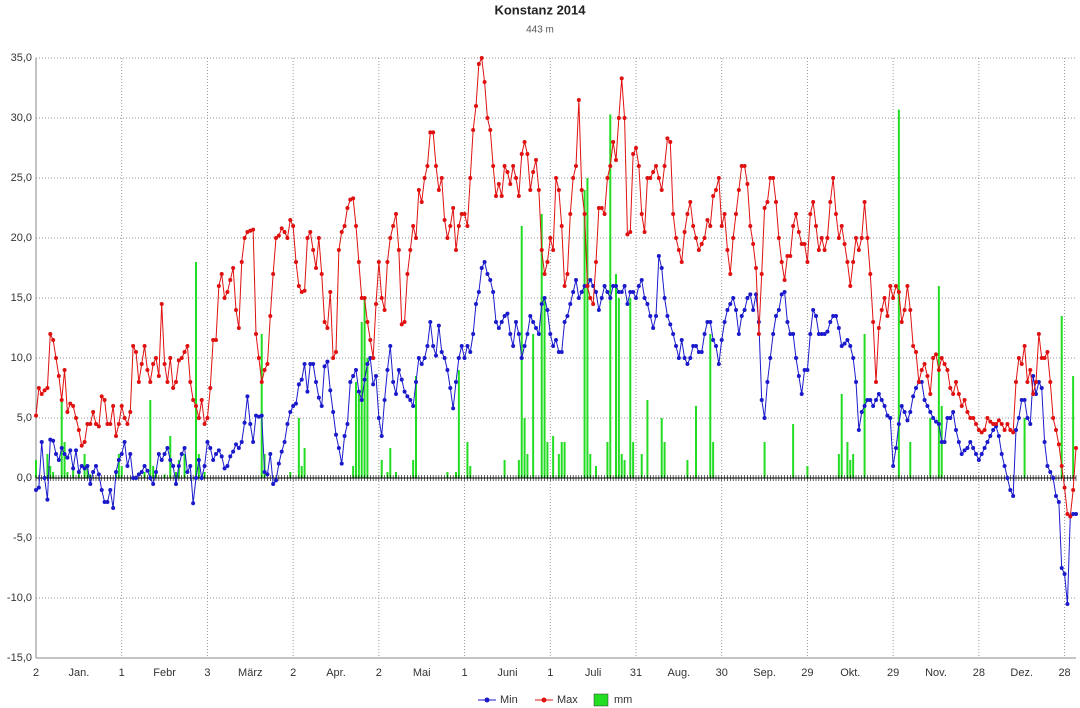 The height and width of the screenshot is (708, 1080). What do you see at coordinates (36, 673) in the screenshot?
I see `x-tick-label: 2` at bounding box center [36, 673].